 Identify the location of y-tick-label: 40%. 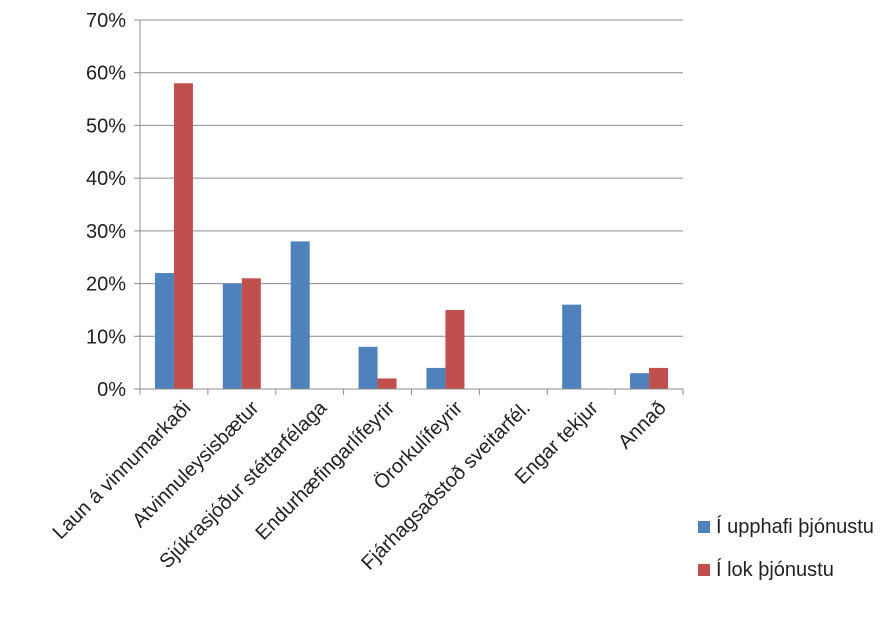
(106, 179).